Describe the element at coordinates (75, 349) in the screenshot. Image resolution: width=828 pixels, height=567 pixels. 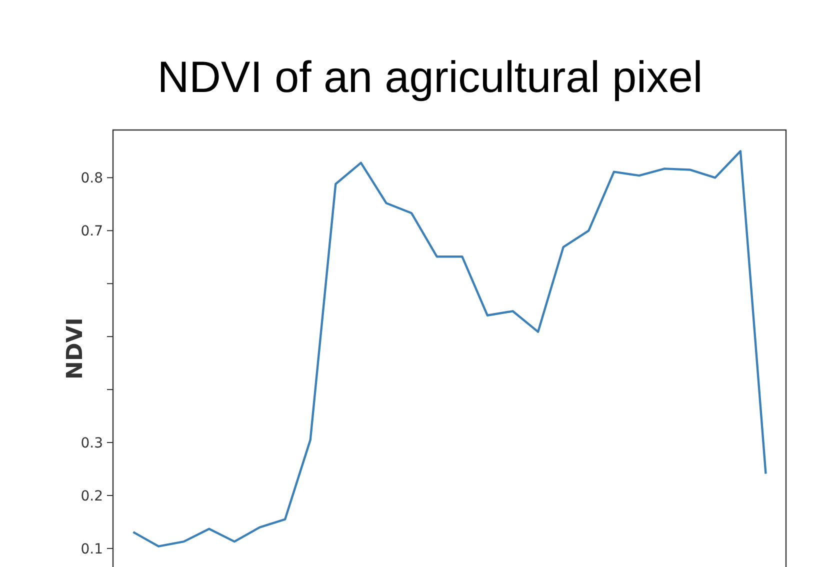
I see `y-axis-title: NDVI` at that location.